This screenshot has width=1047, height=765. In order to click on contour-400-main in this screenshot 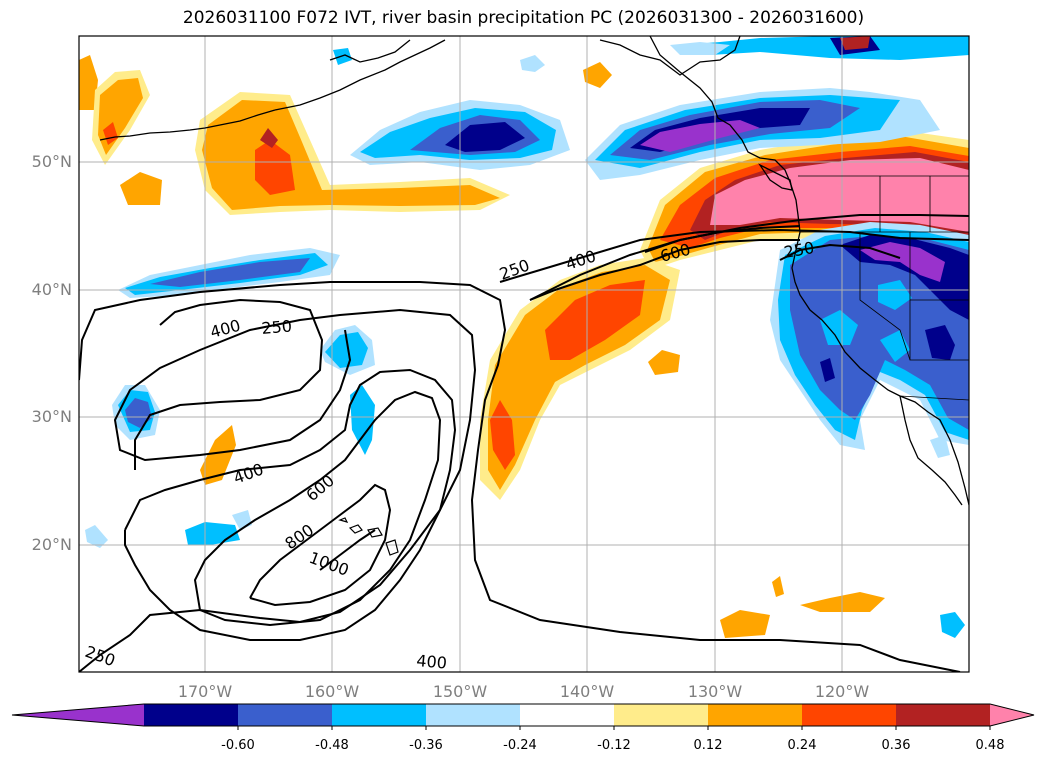, I will do `click(664, 270)`.